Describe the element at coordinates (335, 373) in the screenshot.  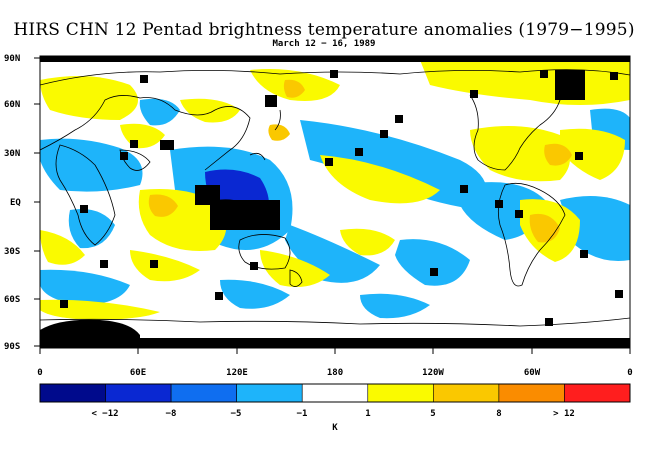
I see `lon-label-180: 180` at that location.